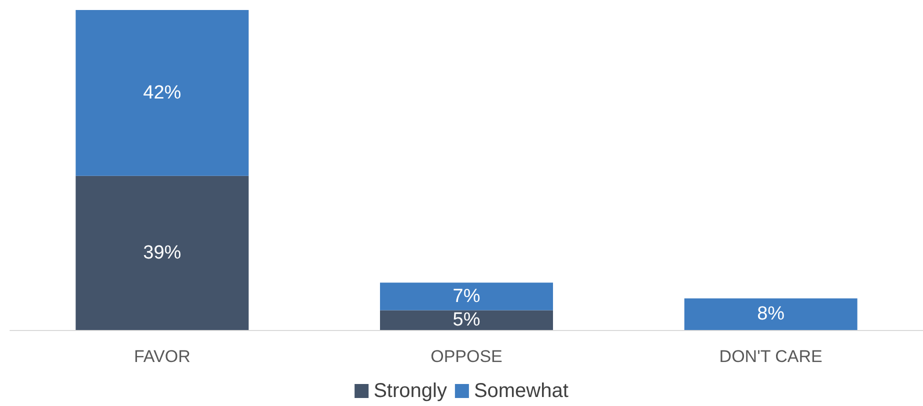  I want to click on legend-label: Strongly, so click(410, 391).